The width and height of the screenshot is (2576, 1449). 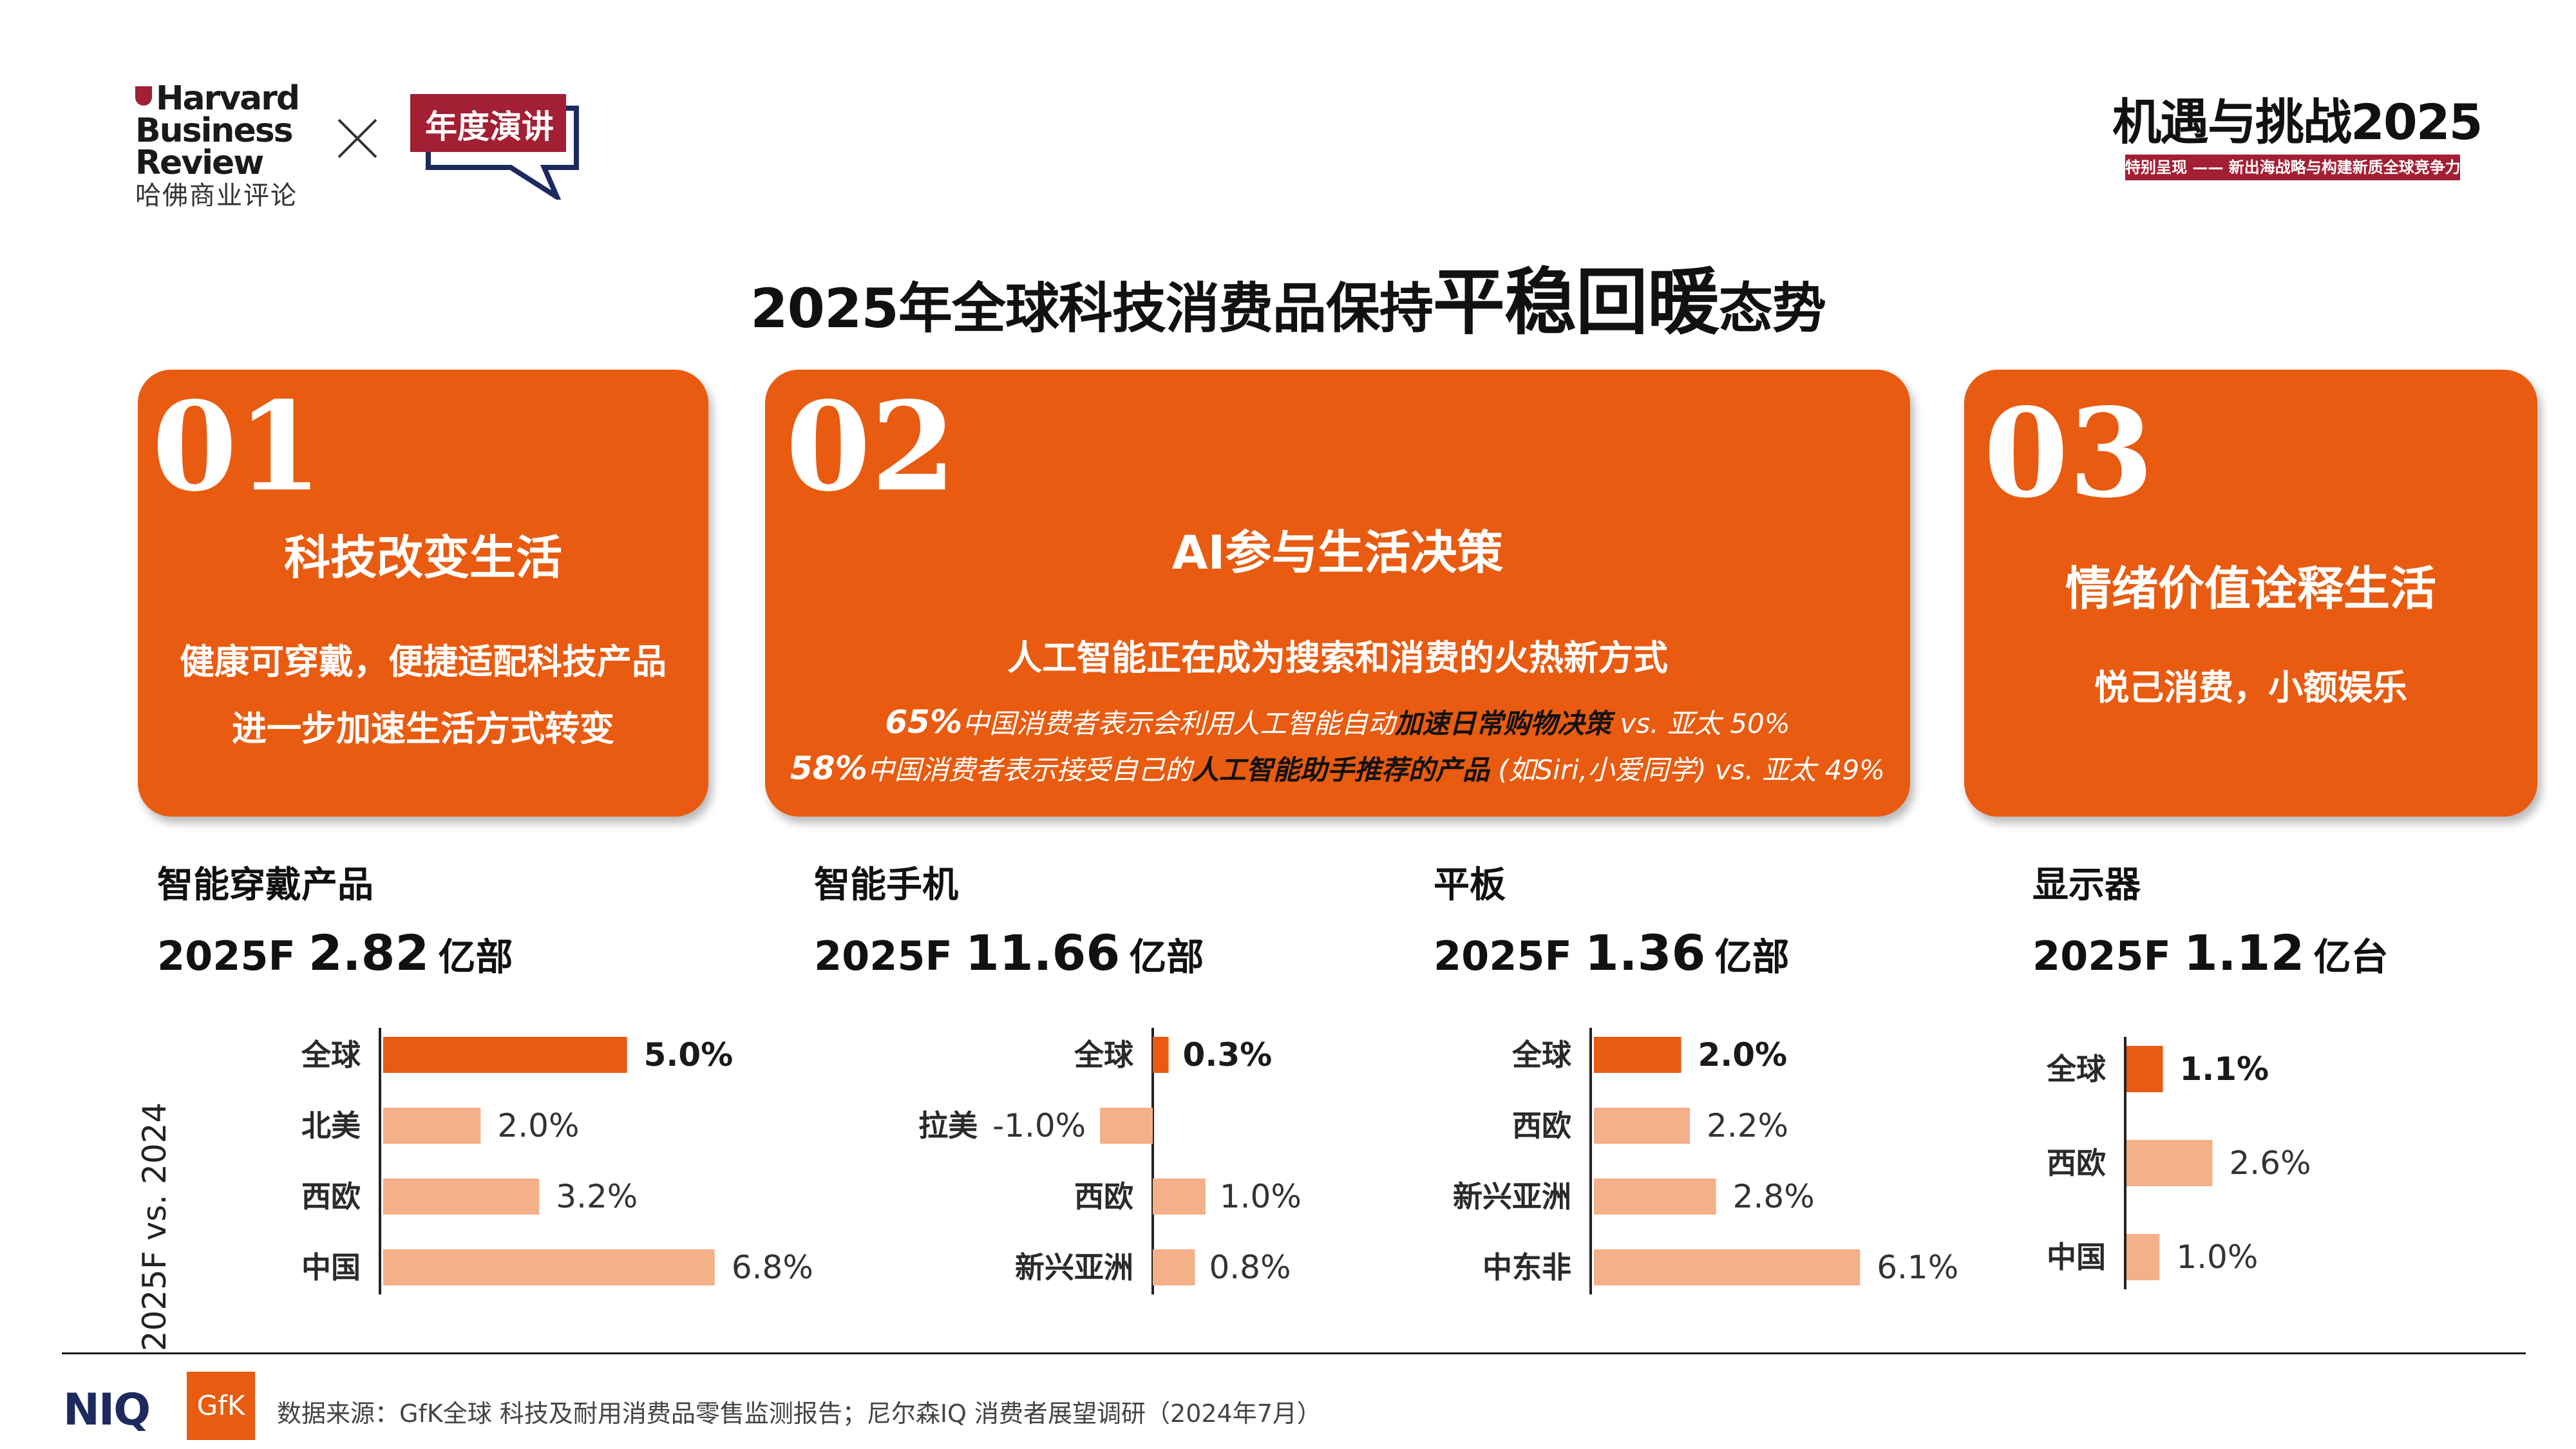 What do you see at coordinates (2293, 167) in the screenshot?
I see `event-subtitle: 特别呈现 —— 新出海战略与构建新质全球竞争力` at bounding box center [2293, 167].